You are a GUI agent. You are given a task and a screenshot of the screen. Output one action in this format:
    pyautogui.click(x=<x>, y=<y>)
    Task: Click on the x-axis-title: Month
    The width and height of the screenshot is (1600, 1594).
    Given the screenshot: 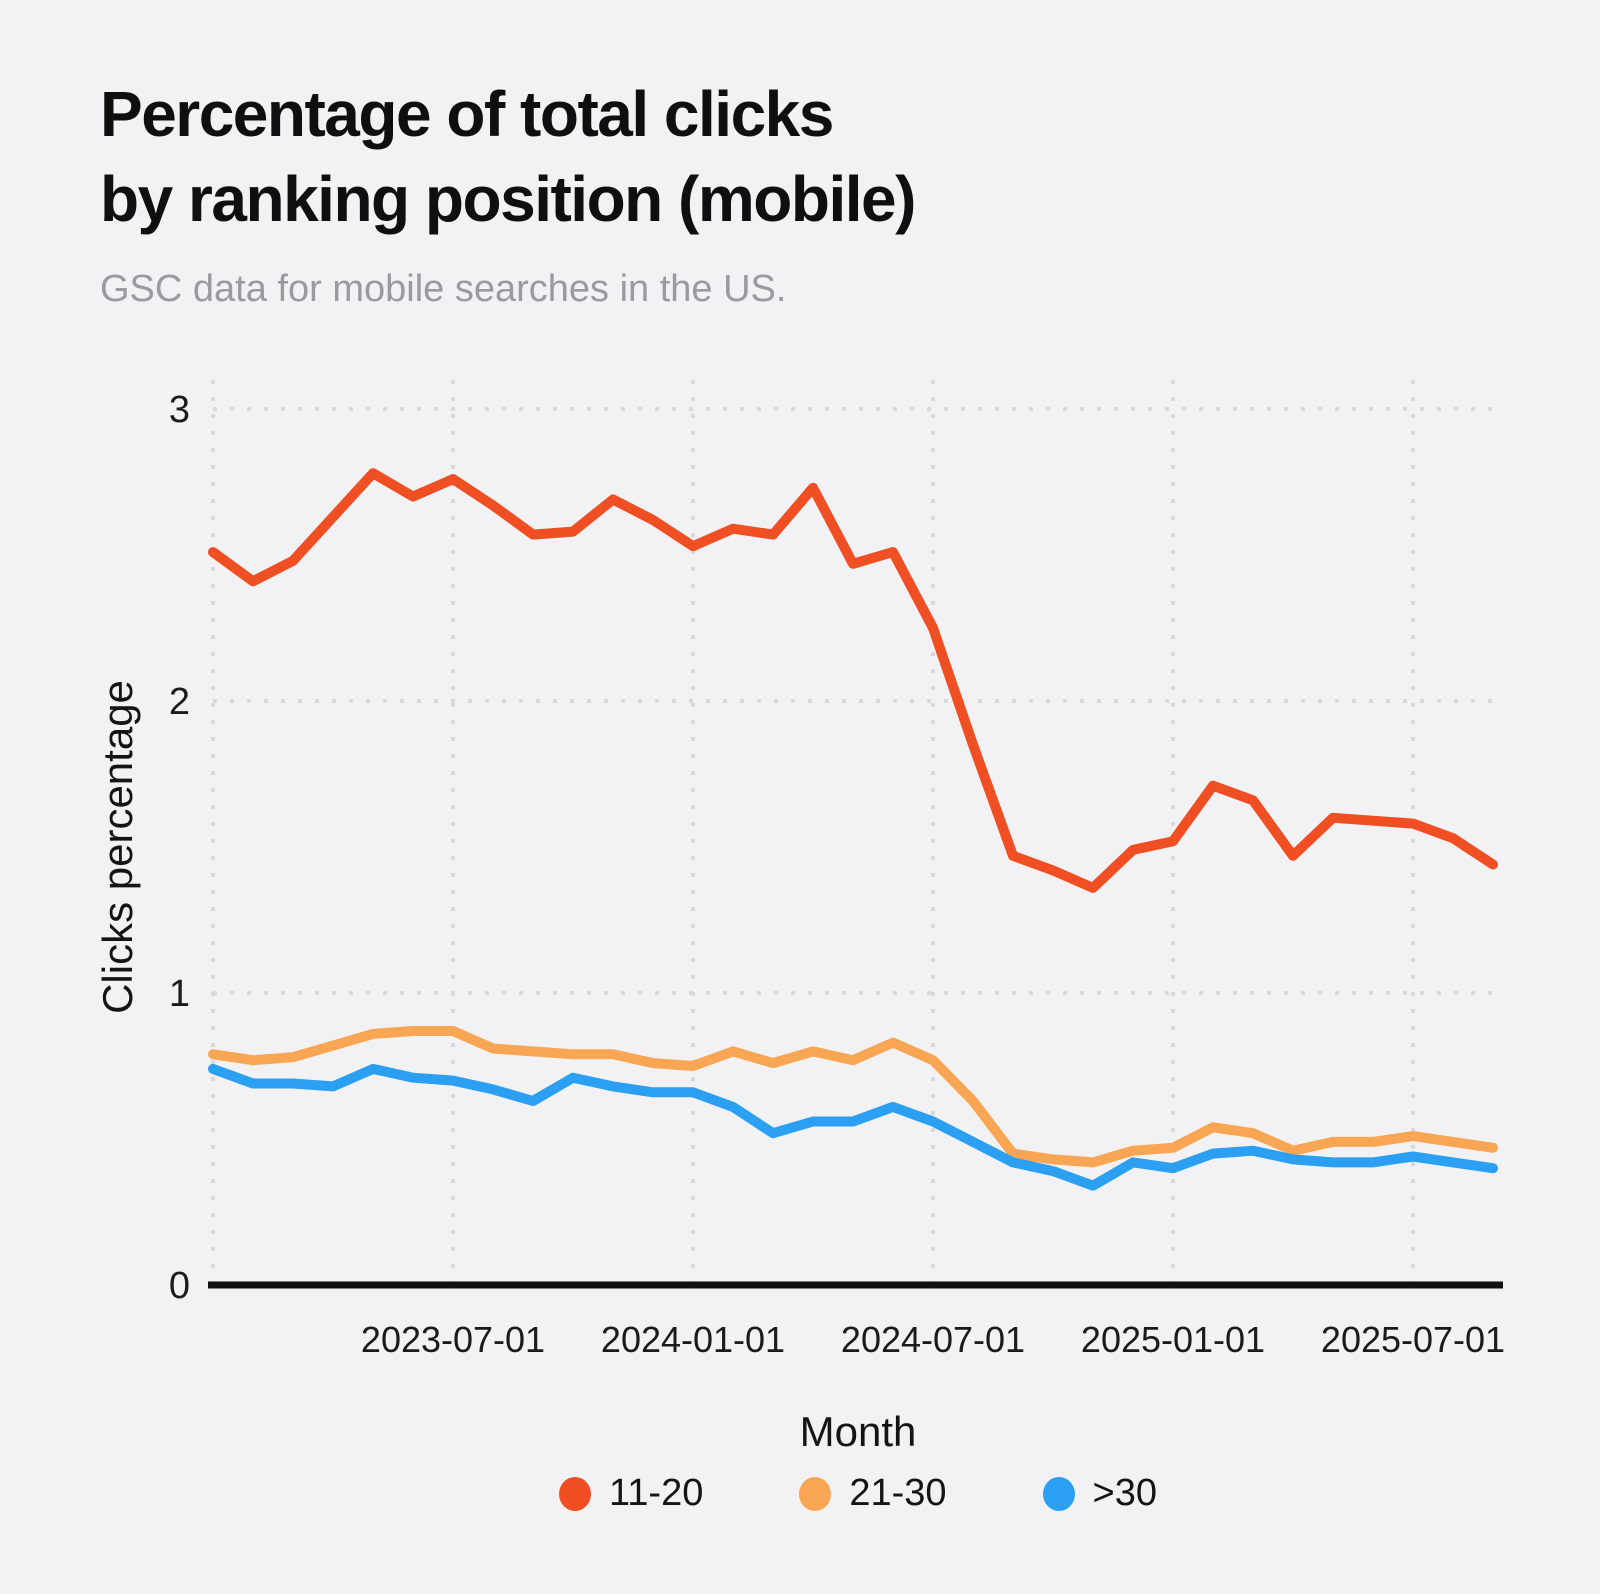 What is the action you would take?
    pyautogui.click(x=858, y=1431)
    